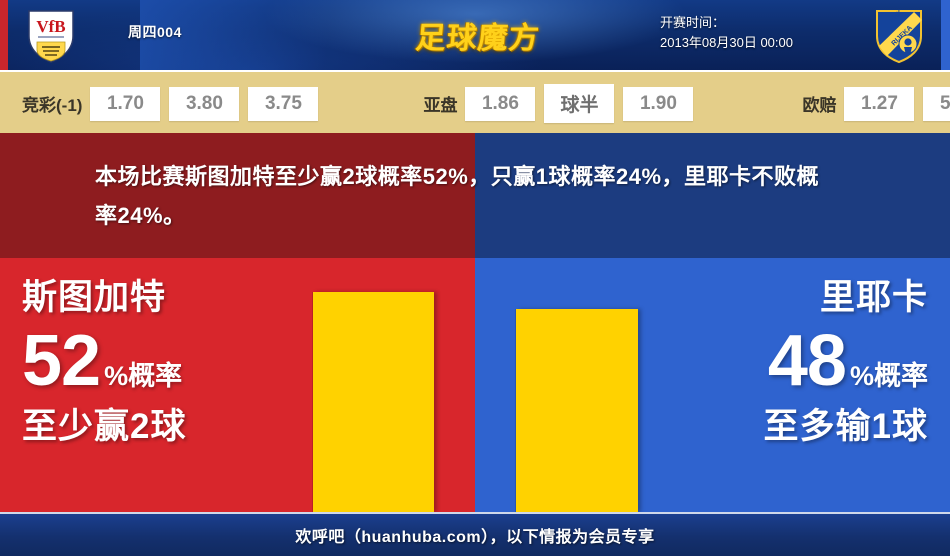  Describe the element at coordinates (61, 361) in the screenshot. I see `home-percent-value: 52` at that location.